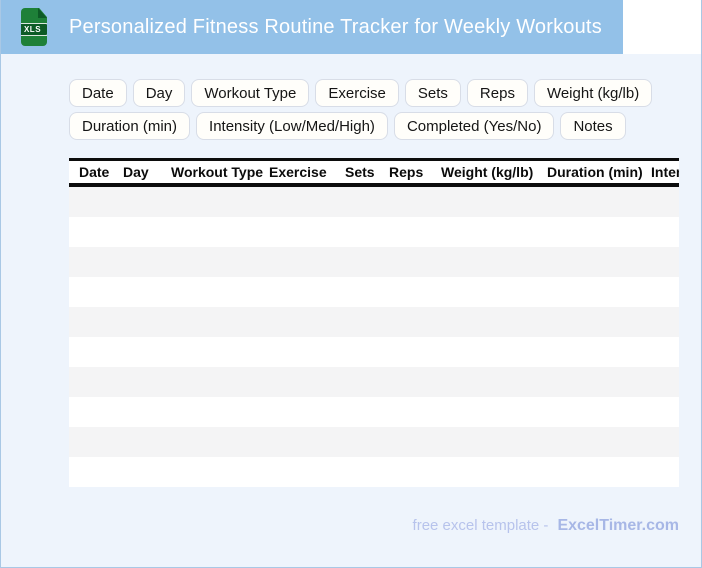 The height and width of the screenshot is (568, 702). I want to click on header-right-filler, so click(662, 27).